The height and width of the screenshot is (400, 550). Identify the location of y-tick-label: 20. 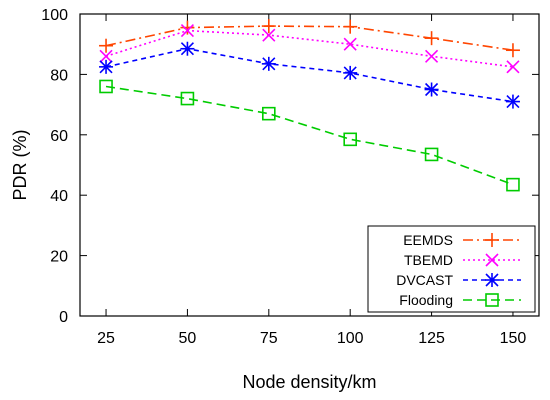
(59, 257).